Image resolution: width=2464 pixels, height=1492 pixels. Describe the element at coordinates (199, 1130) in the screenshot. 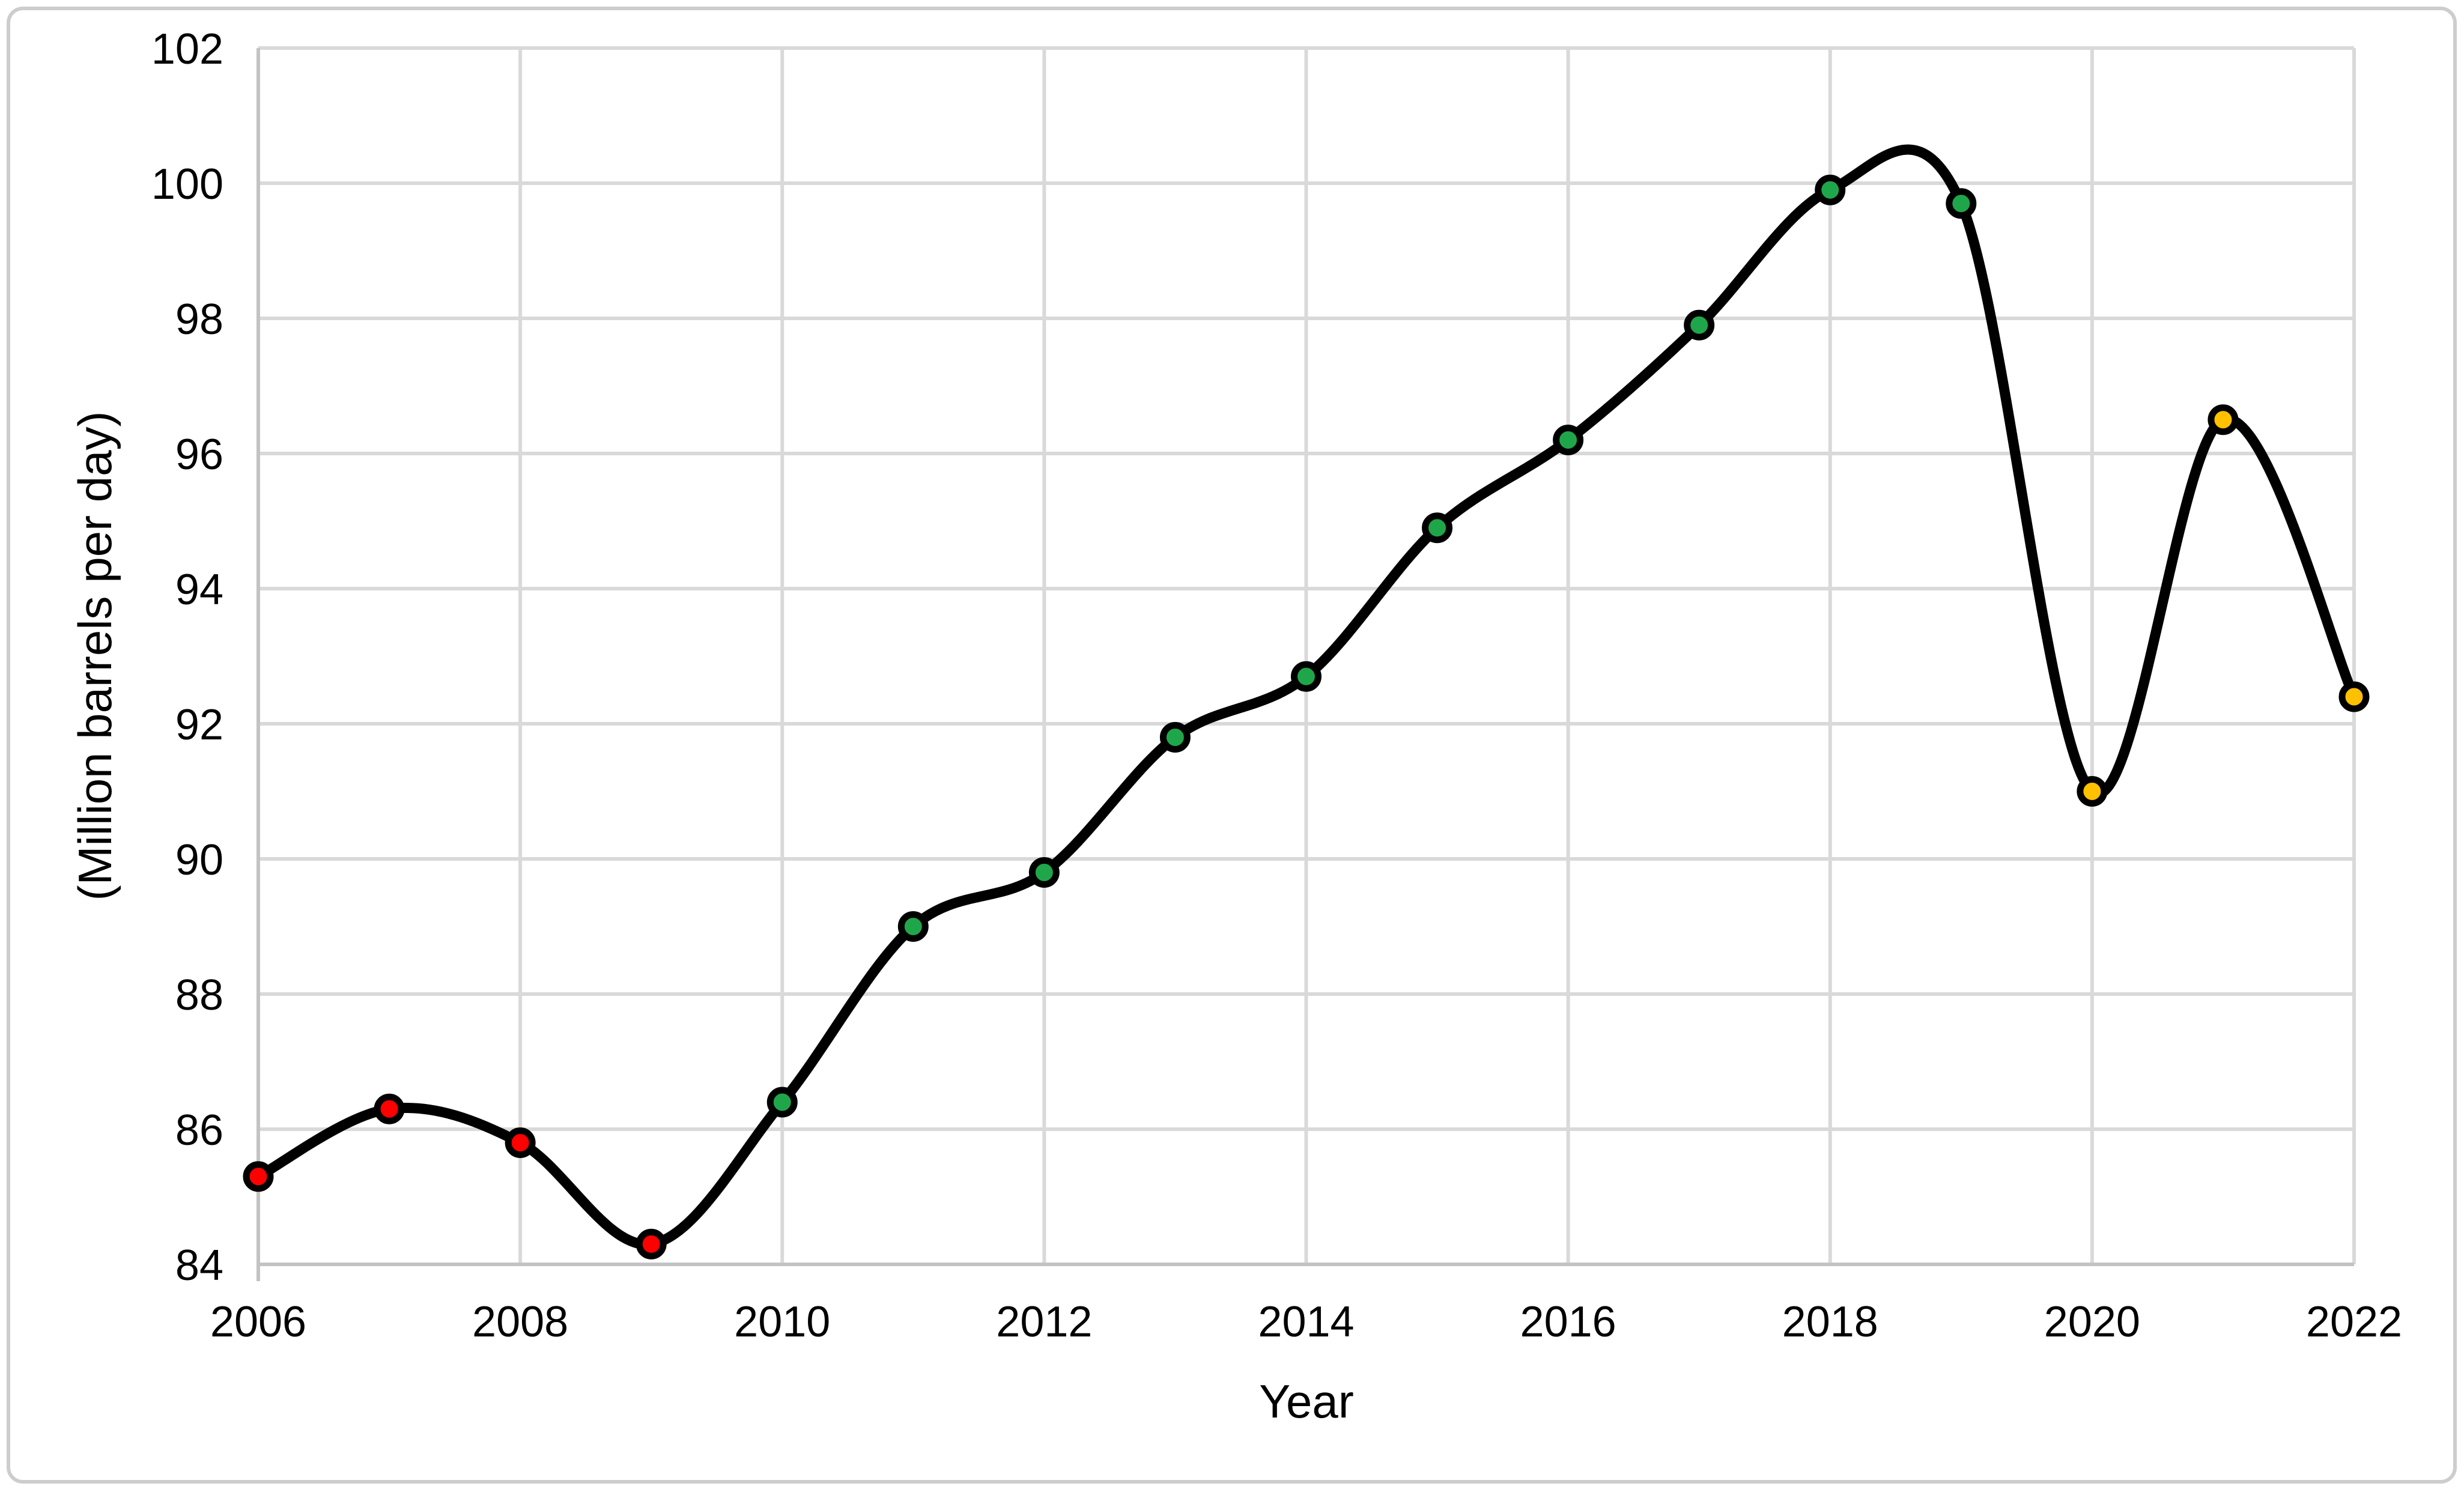

I see `y-tick-86: 86` at that location.